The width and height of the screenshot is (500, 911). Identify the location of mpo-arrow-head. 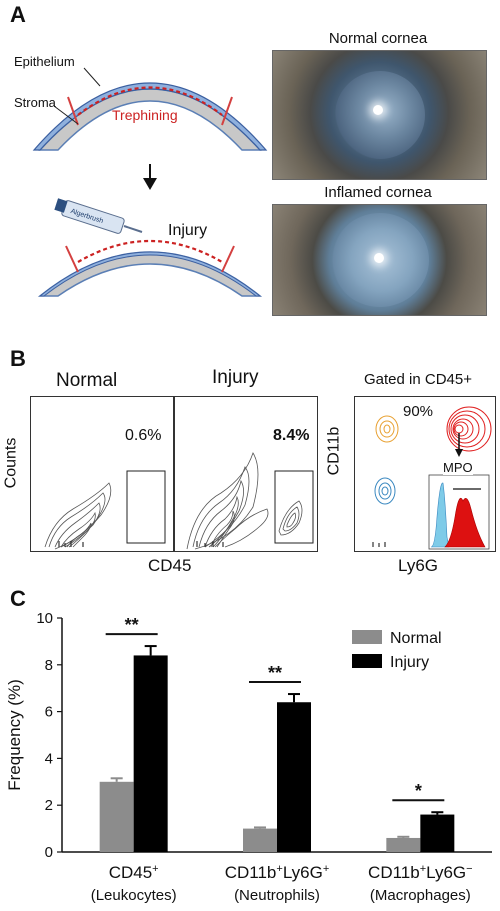
(459, 453).